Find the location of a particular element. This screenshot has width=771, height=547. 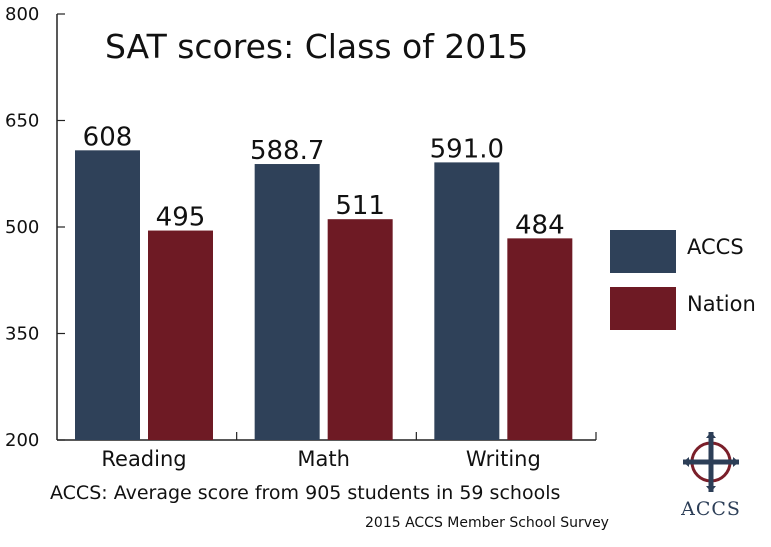

bar-nation-writing is located at coordinates (540, 339).